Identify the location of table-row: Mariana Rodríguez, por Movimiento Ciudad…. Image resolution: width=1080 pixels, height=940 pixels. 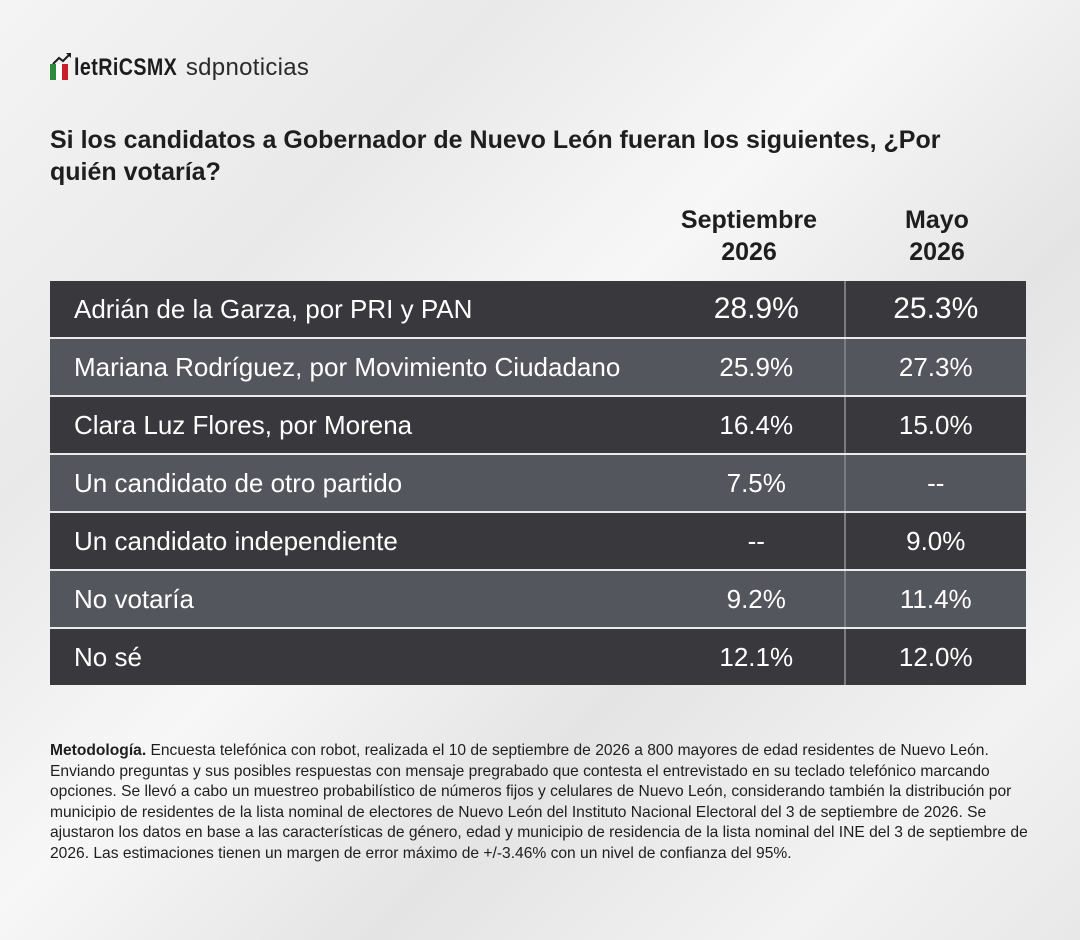
(538, 368).